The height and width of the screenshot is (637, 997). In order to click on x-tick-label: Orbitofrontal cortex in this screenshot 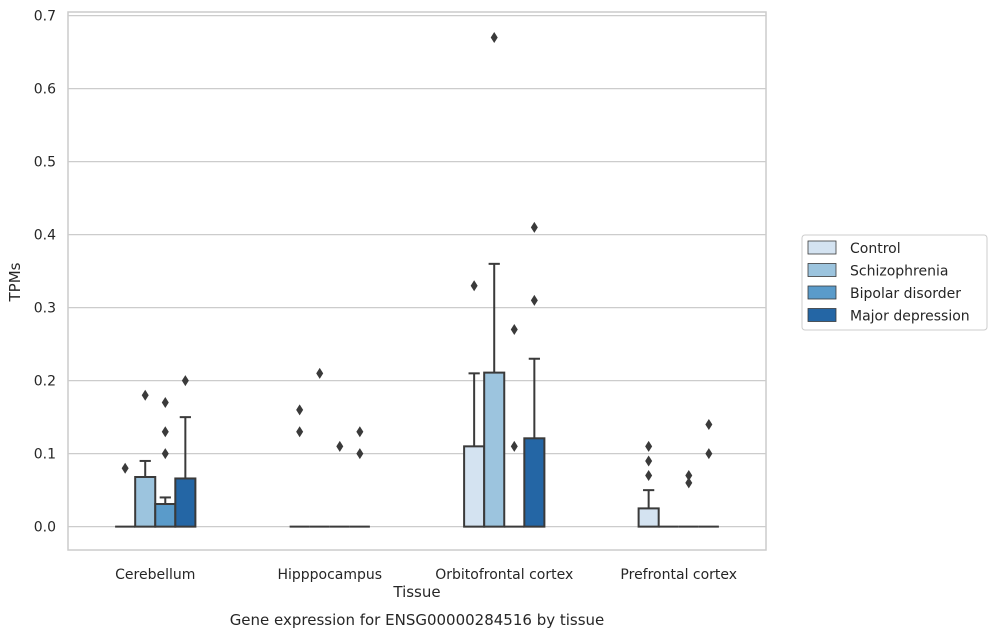, I will do `click(504, 575)`.